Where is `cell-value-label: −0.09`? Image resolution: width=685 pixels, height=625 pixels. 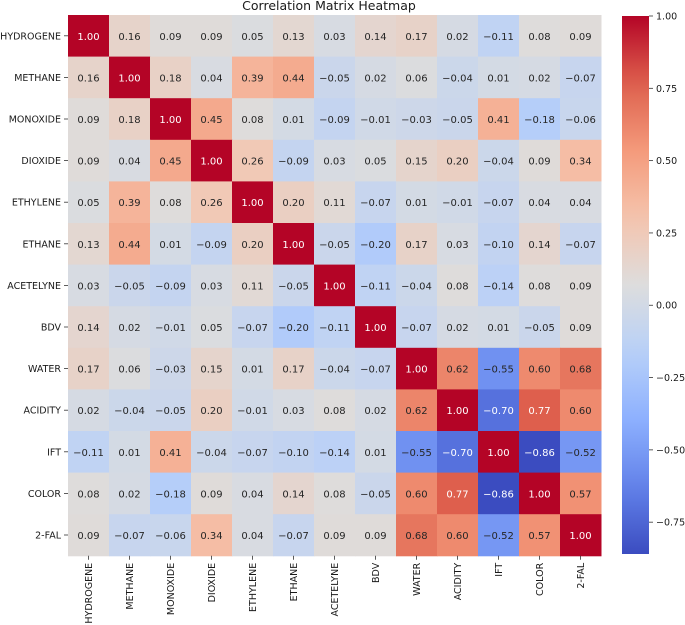
cell-value-label: −0.09 is located at coordinates (334, 120).